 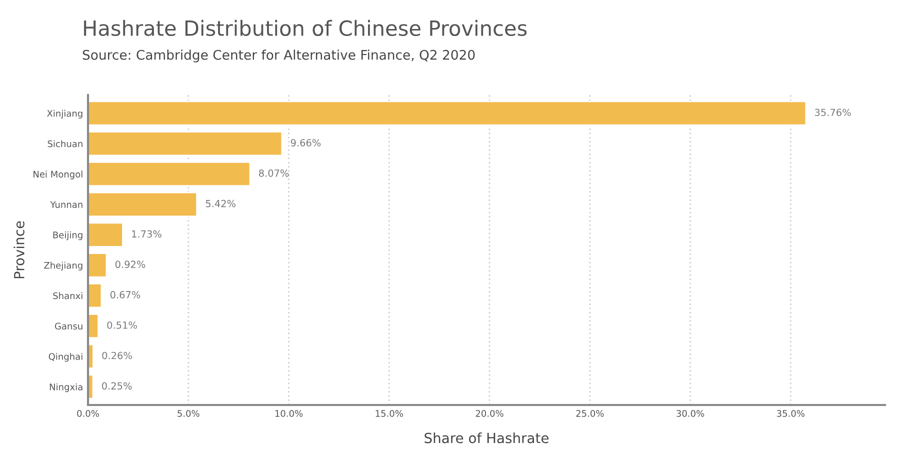 What do you see at coordinates (490, 413) in the screenshot?
I see `x-tick-label: 20.0%` at bounding box center [490, 413].